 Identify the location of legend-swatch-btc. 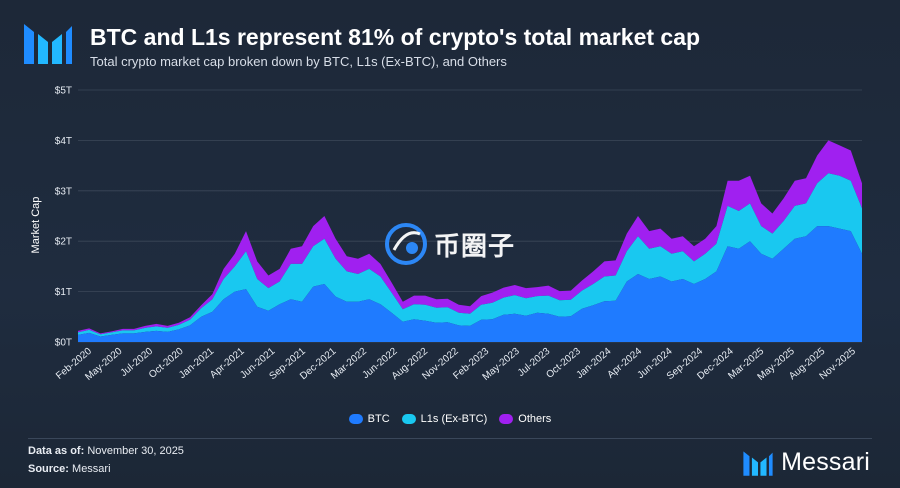
(355, 419).